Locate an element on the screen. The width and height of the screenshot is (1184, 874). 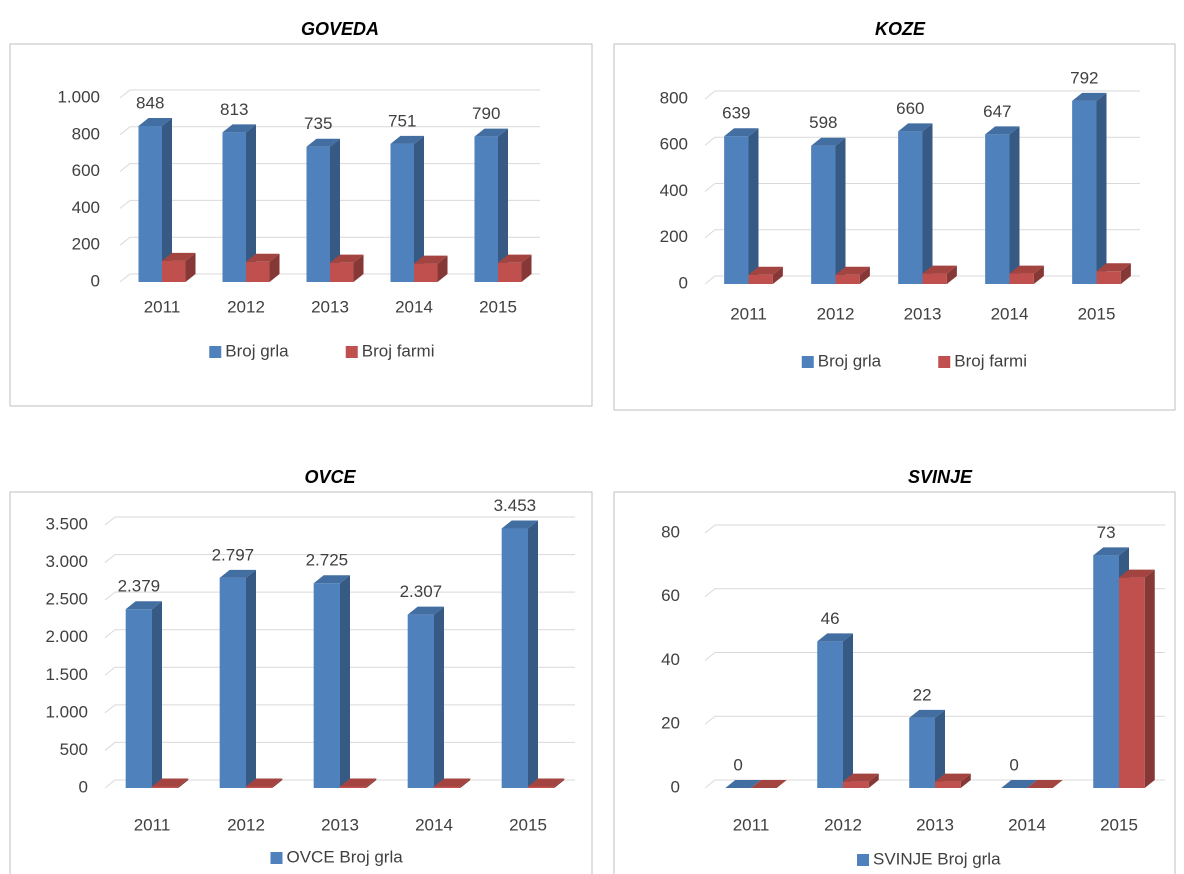
data-label: 2.797 is located at coordinates (233, 554).